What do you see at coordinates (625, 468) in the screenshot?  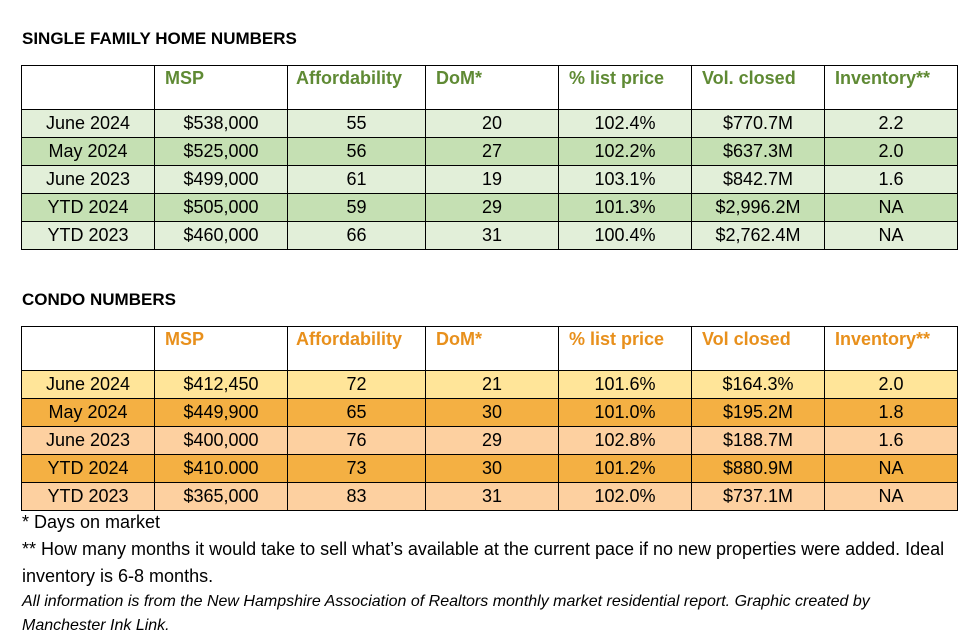 I see `cell-list-price: 101.2%` at bounding box center [625, 468].